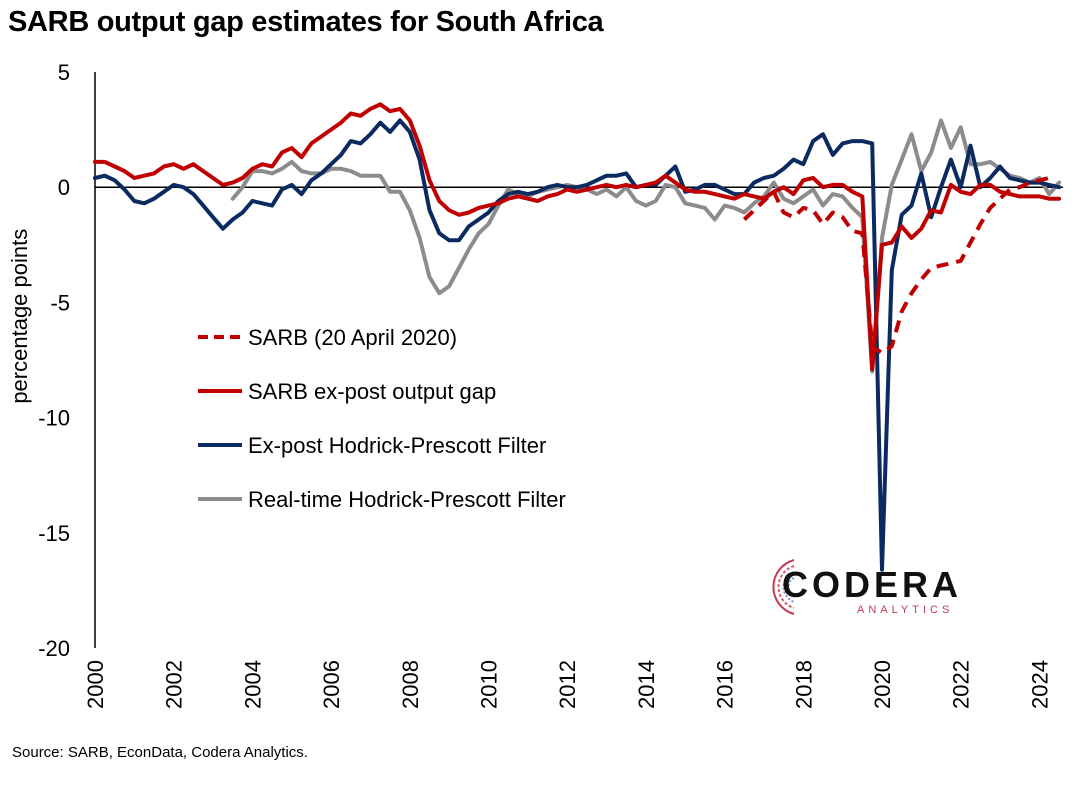  I want to click on y-tick-label: 0, so click(64, 187).